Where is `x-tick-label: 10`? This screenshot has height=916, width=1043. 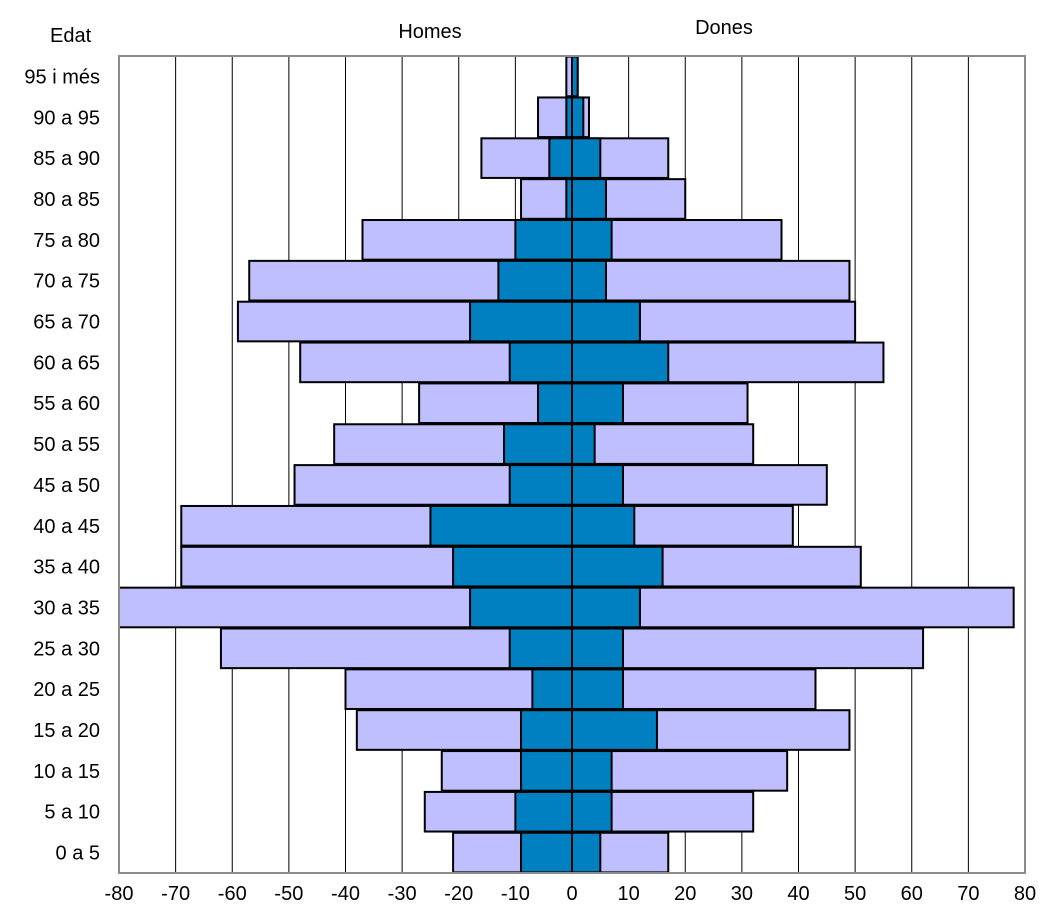
x-tick-label: 10 is located at coordinates (629, 894).